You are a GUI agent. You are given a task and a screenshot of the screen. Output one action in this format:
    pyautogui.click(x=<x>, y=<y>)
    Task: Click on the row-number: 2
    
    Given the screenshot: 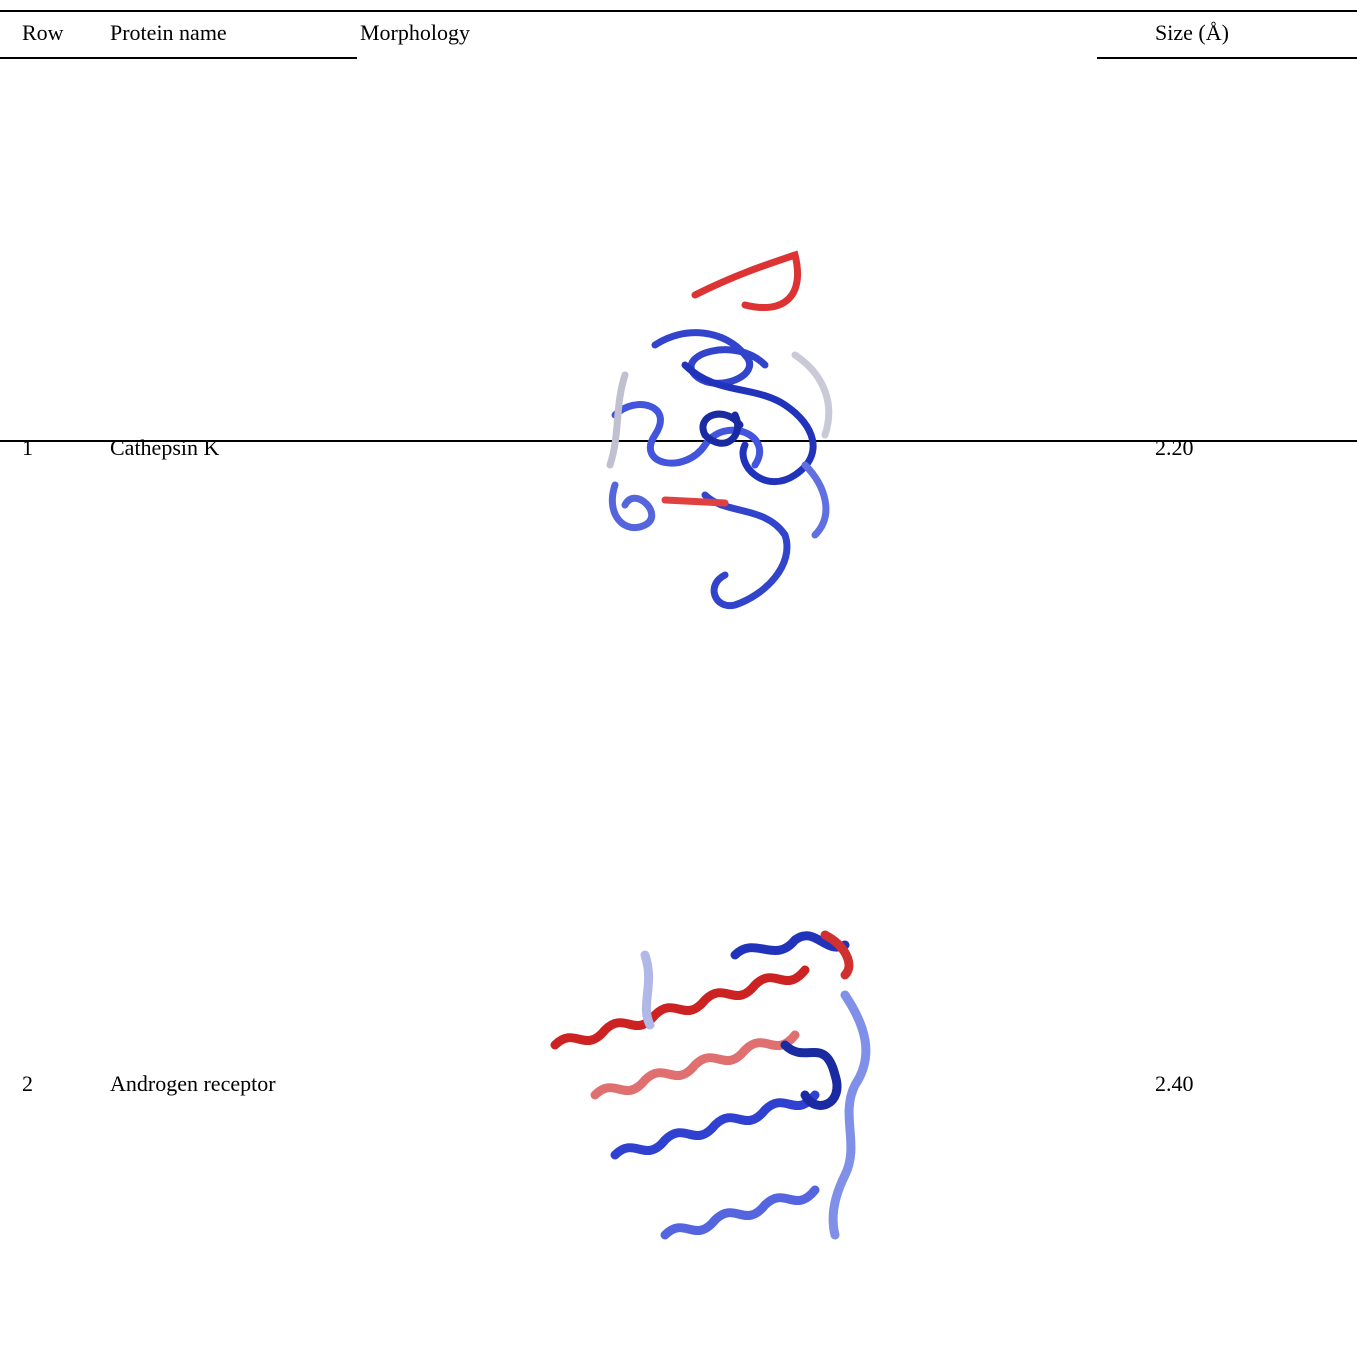 What is the action you would take?
    pyautogui.click(x=27, y=1083)
    